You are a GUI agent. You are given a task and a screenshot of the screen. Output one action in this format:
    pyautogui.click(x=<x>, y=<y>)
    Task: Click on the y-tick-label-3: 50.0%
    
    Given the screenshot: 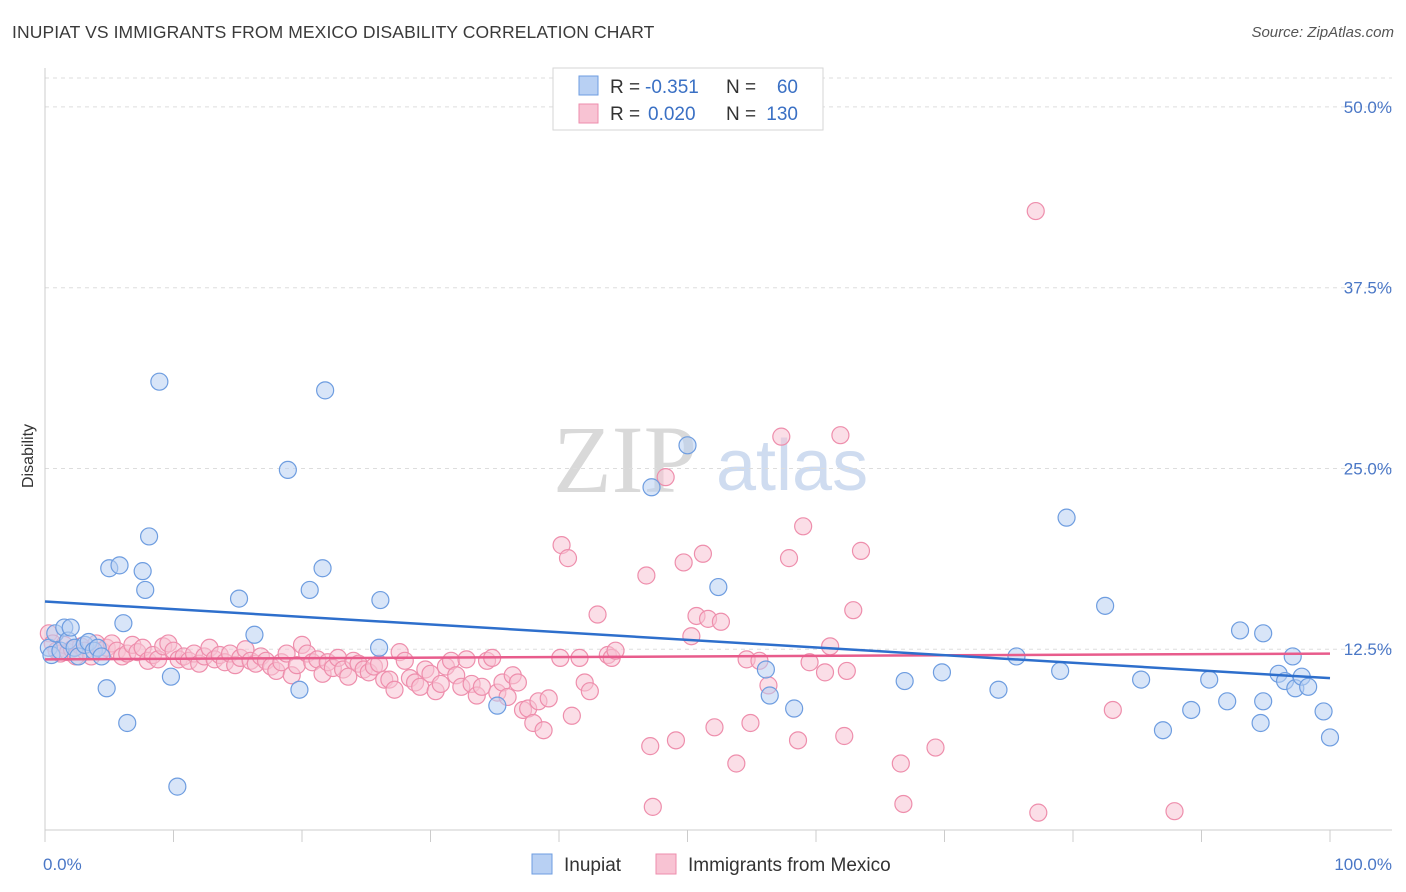 What is the action you would take?
    pyautogui.click(x=1368, y=107)
    